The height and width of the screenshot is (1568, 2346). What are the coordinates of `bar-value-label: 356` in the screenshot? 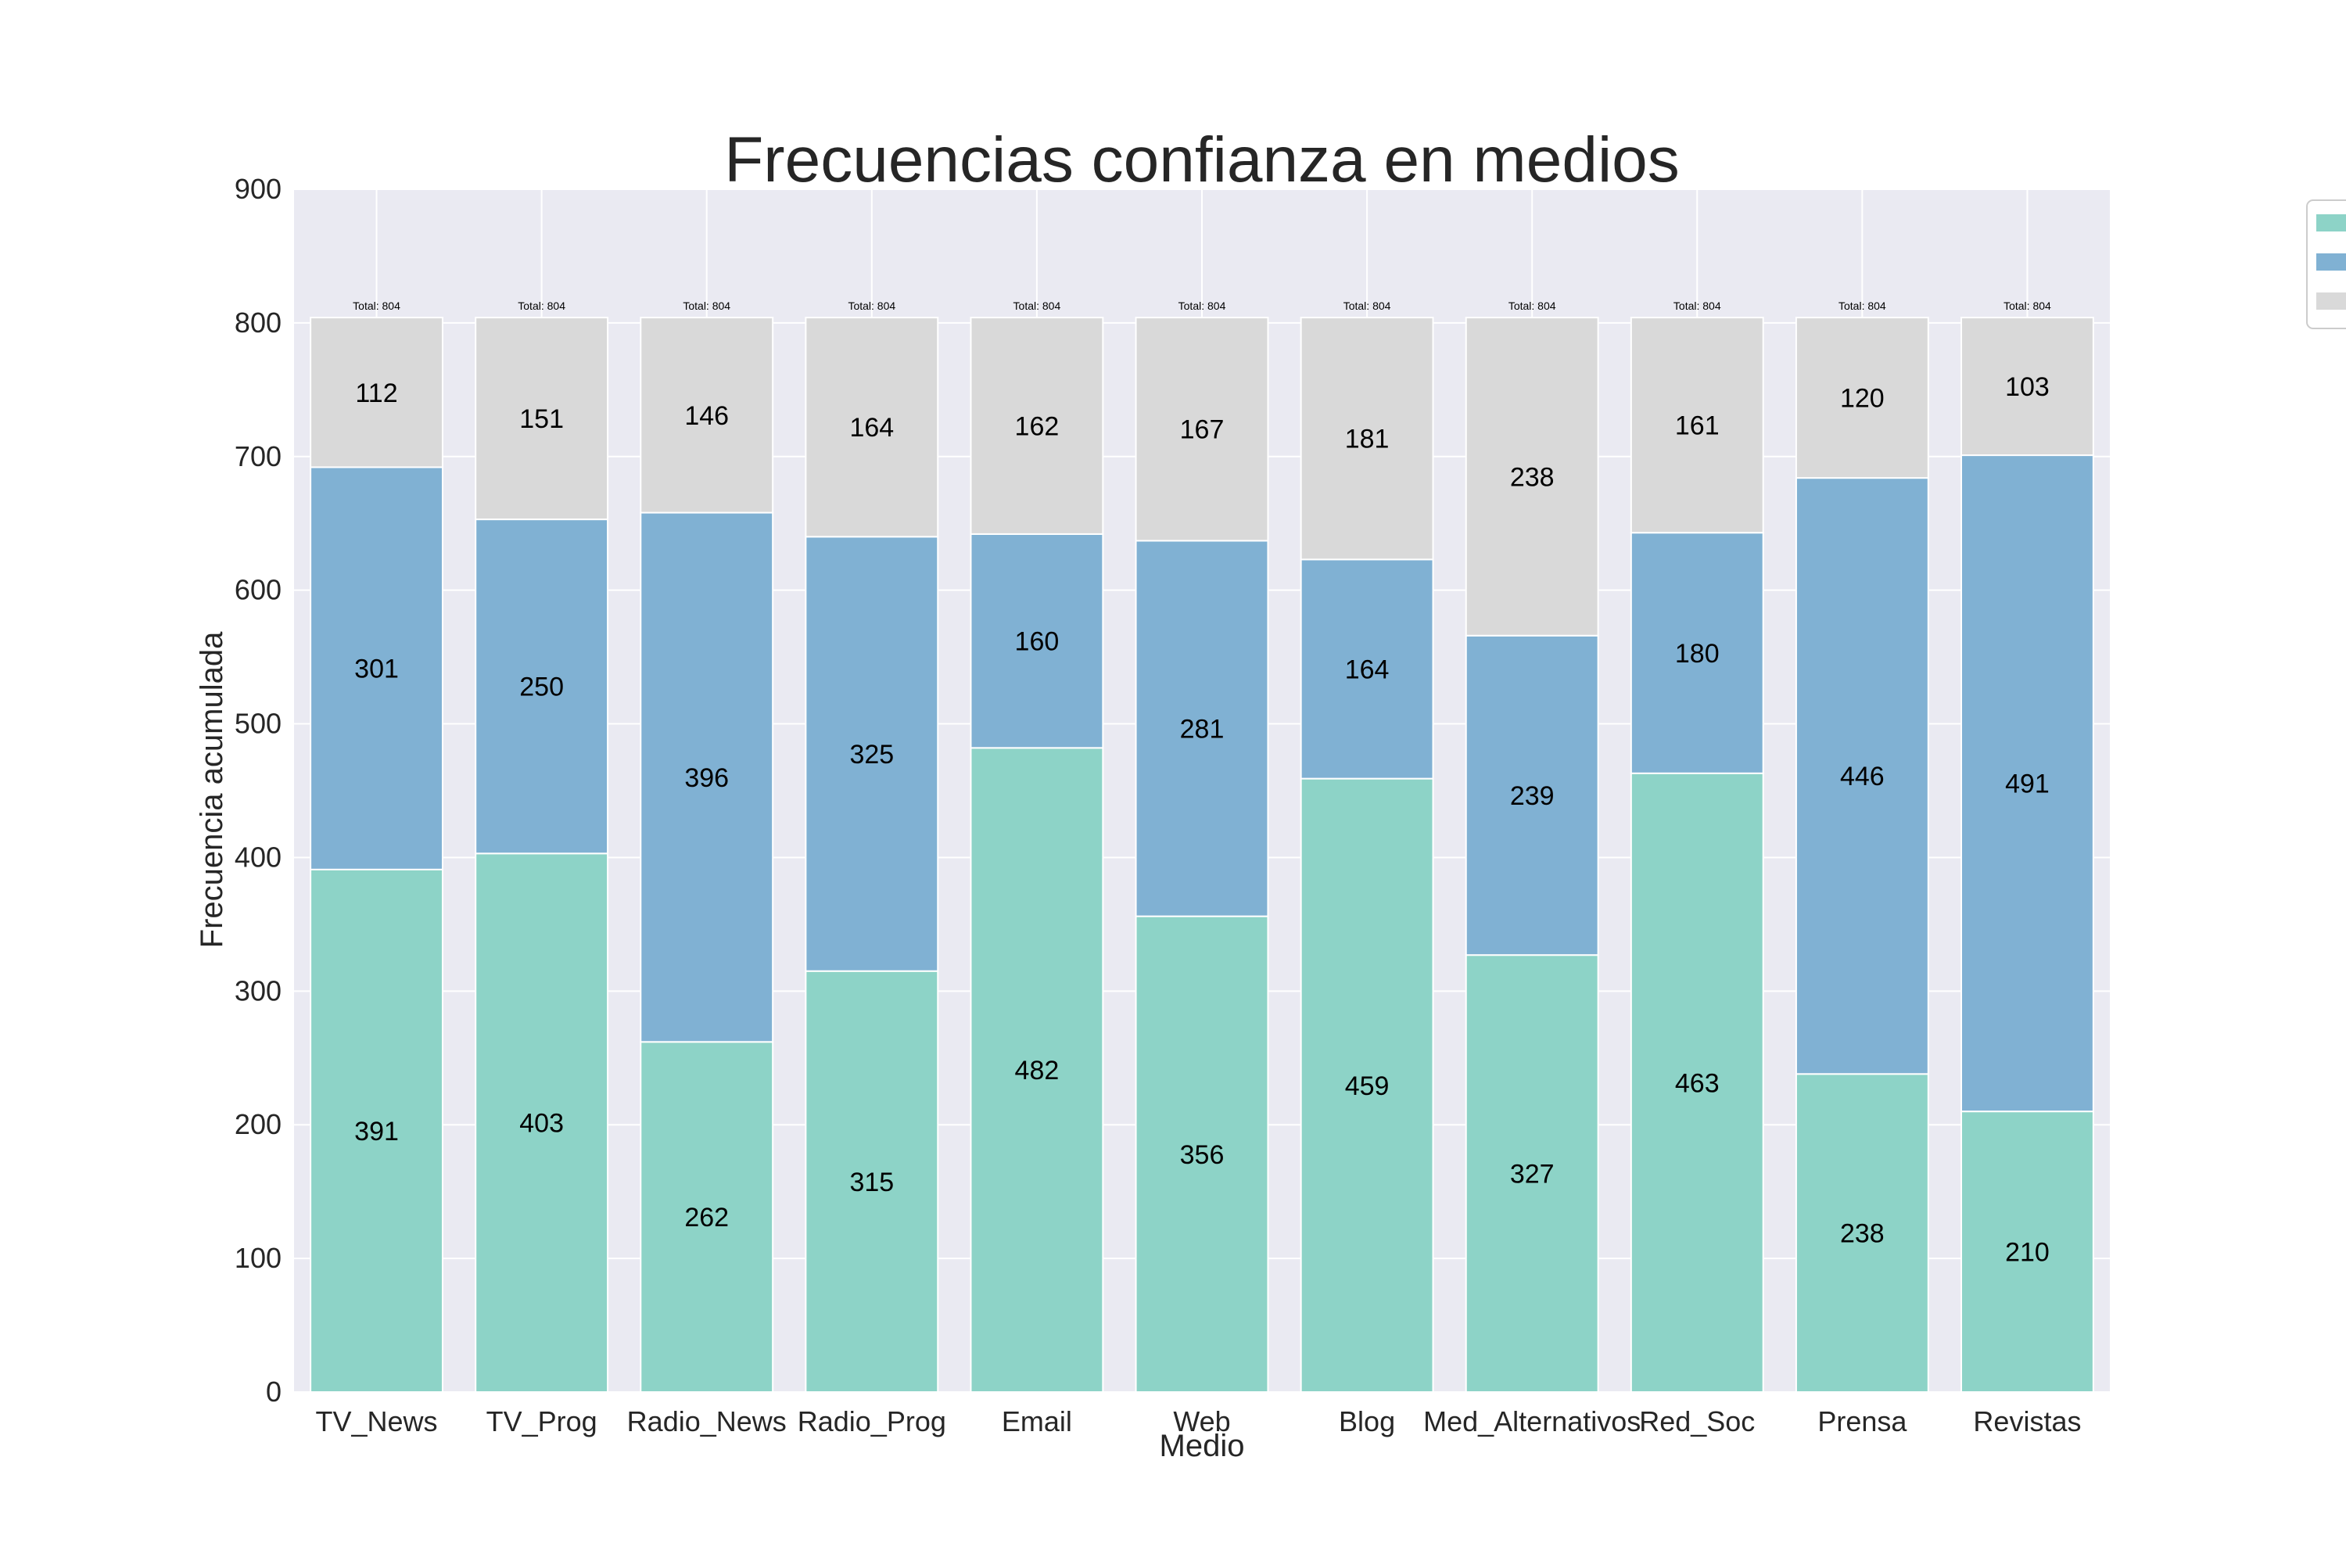 It's located at (1203, 1155).